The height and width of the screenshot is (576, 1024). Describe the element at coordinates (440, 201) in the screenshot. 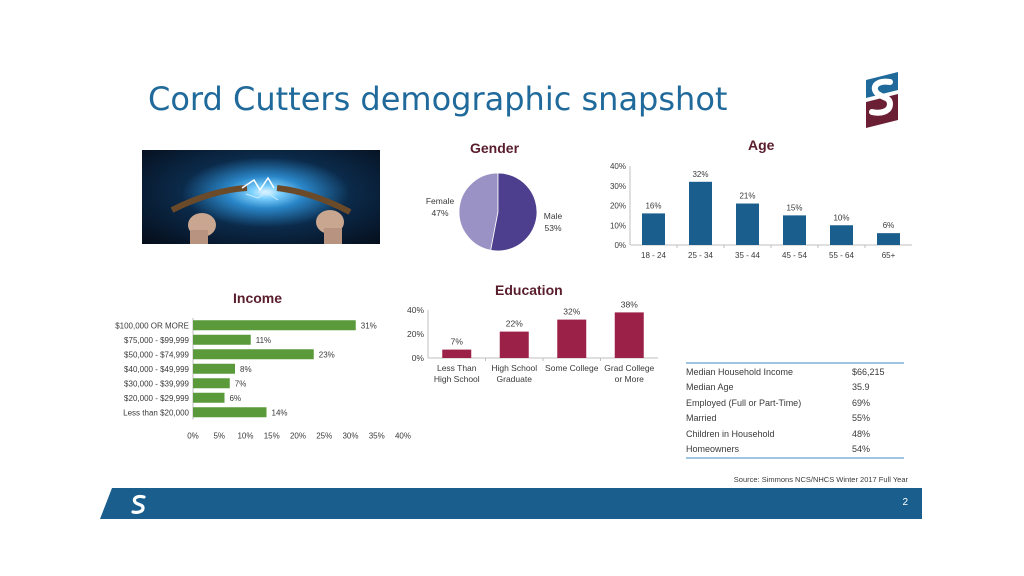

I see `pie-label-female: Female` at that location.